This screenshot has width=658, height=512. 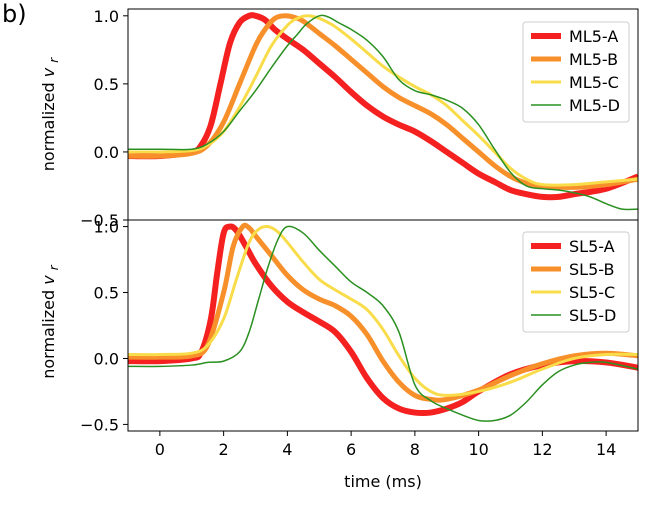 I want to click on bottom-legend-label-sl5-c: SL5-C, so click(x=592, y=292).